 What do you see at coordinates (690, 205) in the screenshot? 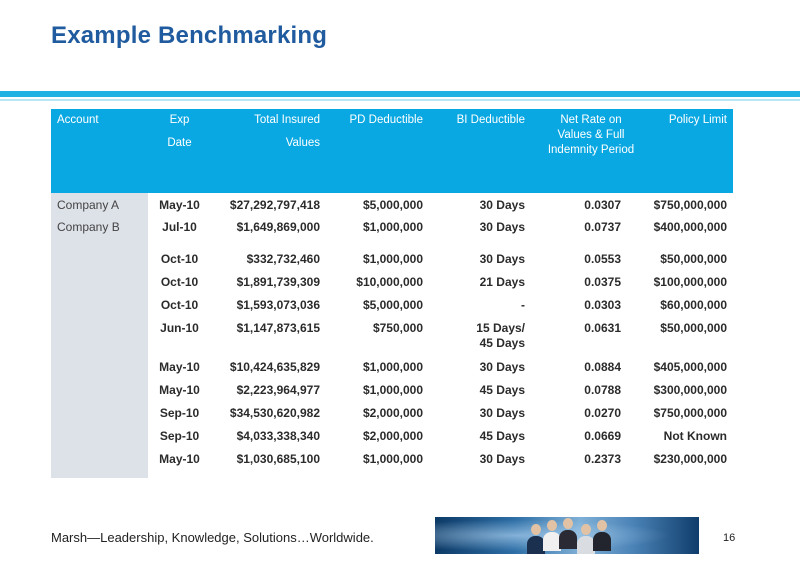
I see `cell-limit: $750,000,000` at bounding box center [690, 205].